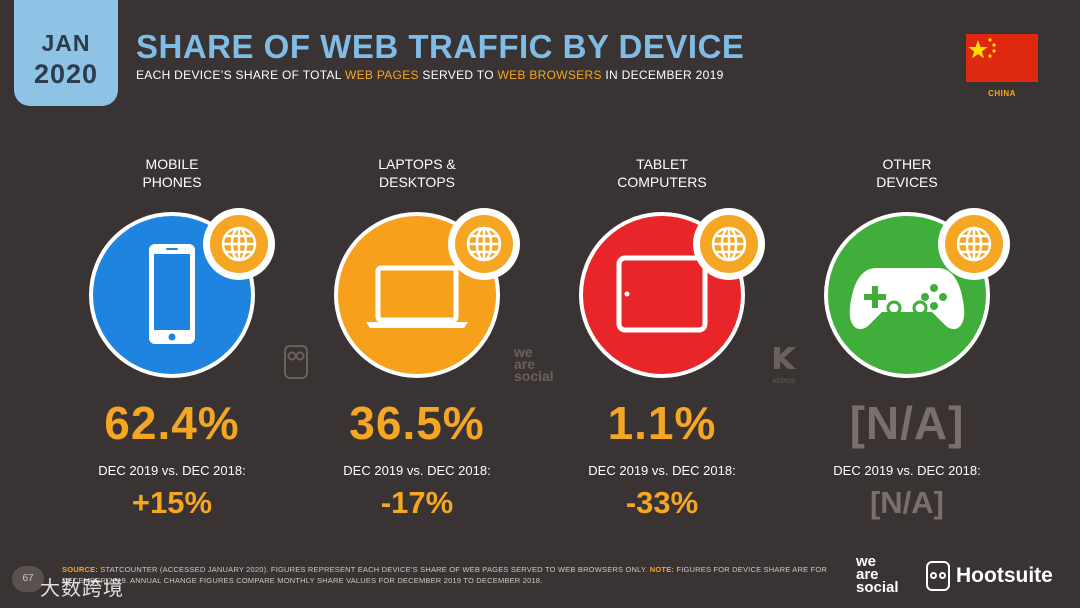 The height and width of the screenshot is (608, 1080). What do you see at coordinates (172, 182) in the screenshot?
I see `device-label-line: PHONES` at bounding box center [172, 182].